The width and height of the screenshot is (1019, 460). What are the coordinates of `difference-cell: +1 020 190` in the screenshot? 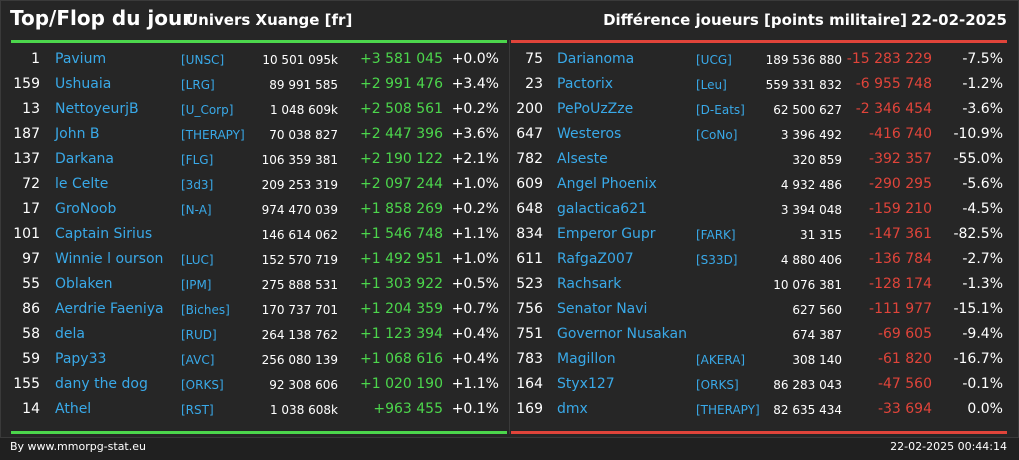 It's located at (401, 384).